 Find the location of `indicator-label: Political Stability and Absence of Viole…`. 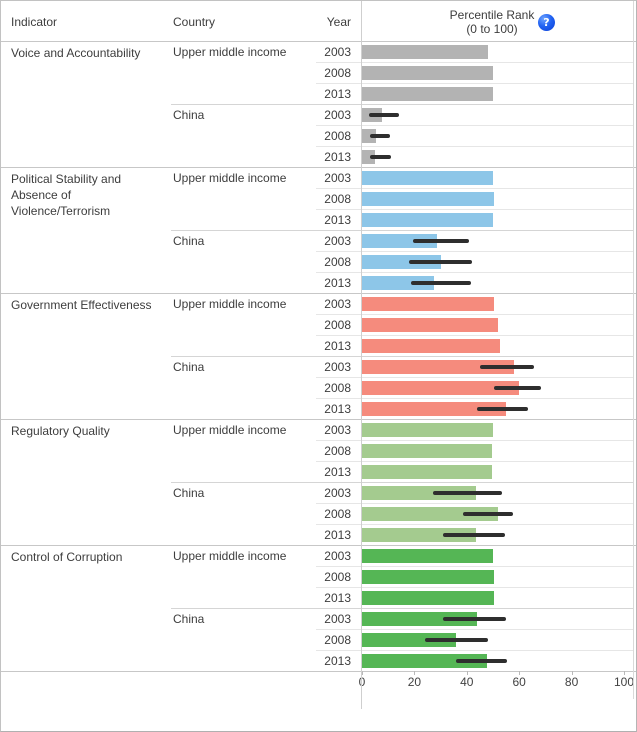

indicator-label: Political Stability and Absence of Viole… is located at coordinates (66, 195).